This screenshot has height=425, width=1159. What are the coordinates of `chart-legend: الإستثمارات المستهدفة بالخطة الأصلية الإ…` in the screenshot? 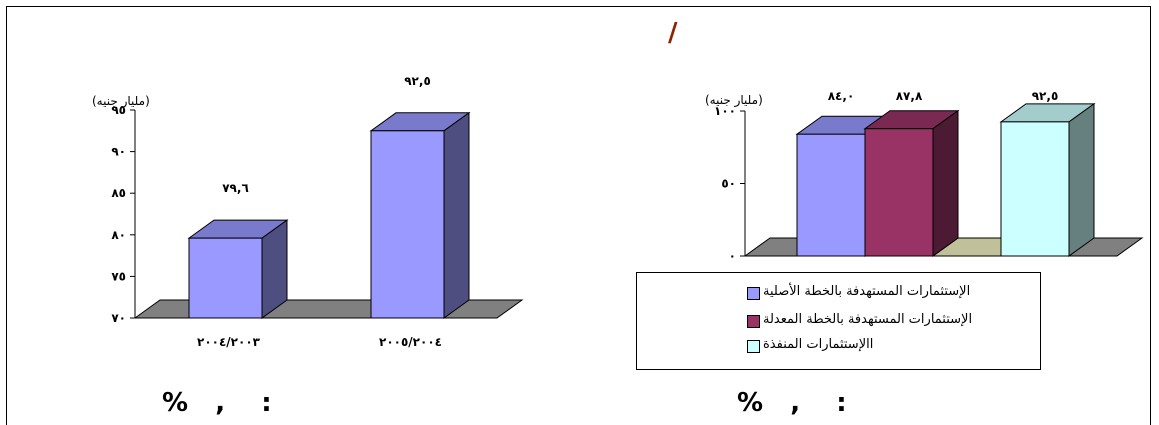 It's located at (838, 321).